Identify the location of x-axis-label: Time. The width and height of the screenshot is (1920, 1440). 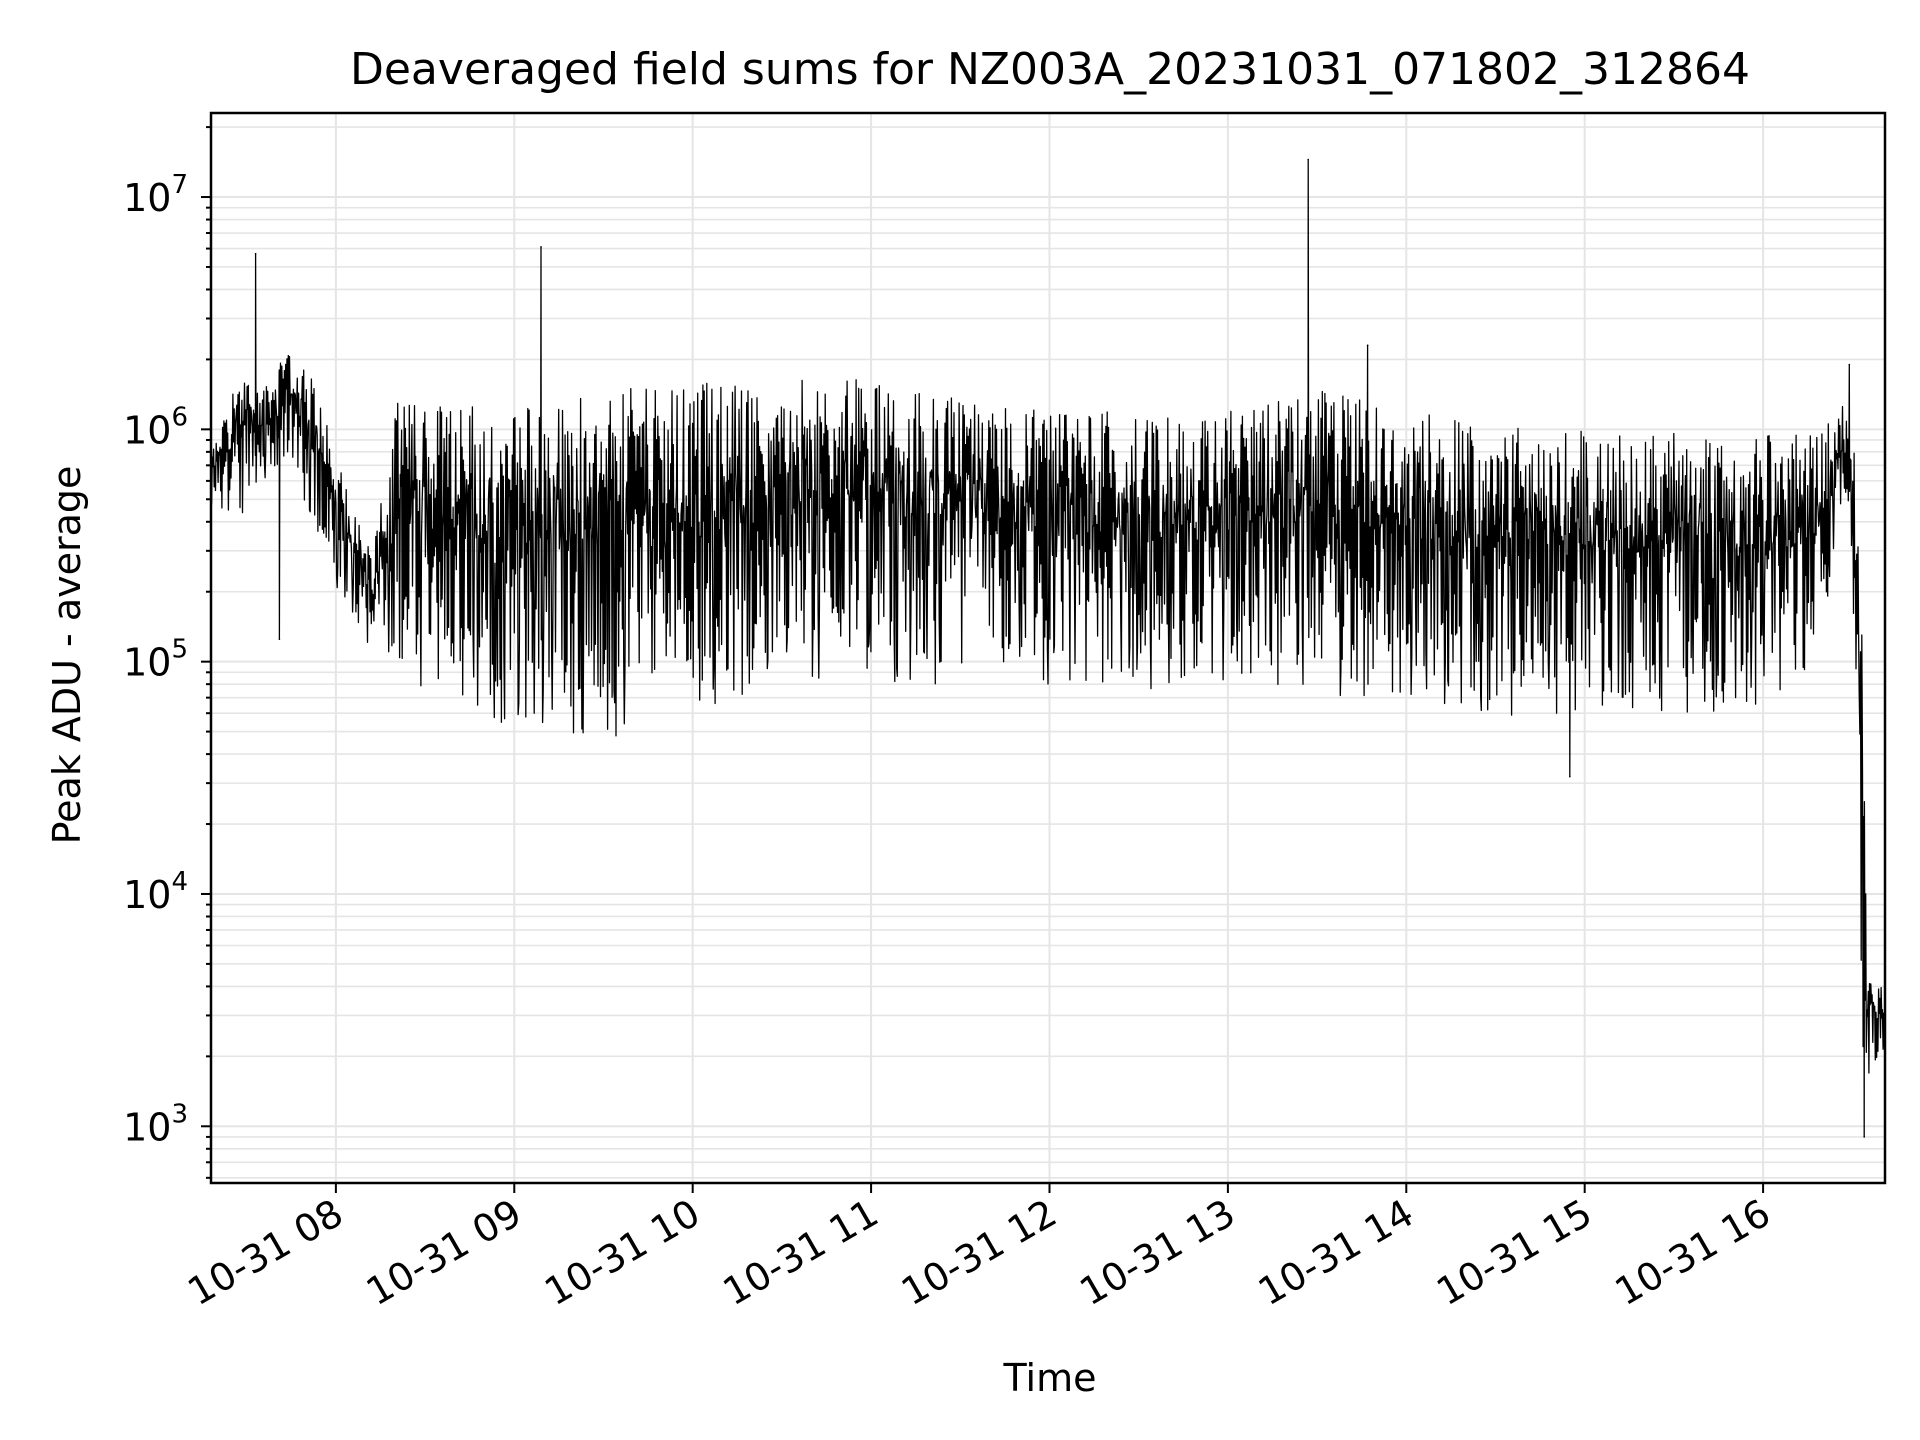
(1050, 1378).